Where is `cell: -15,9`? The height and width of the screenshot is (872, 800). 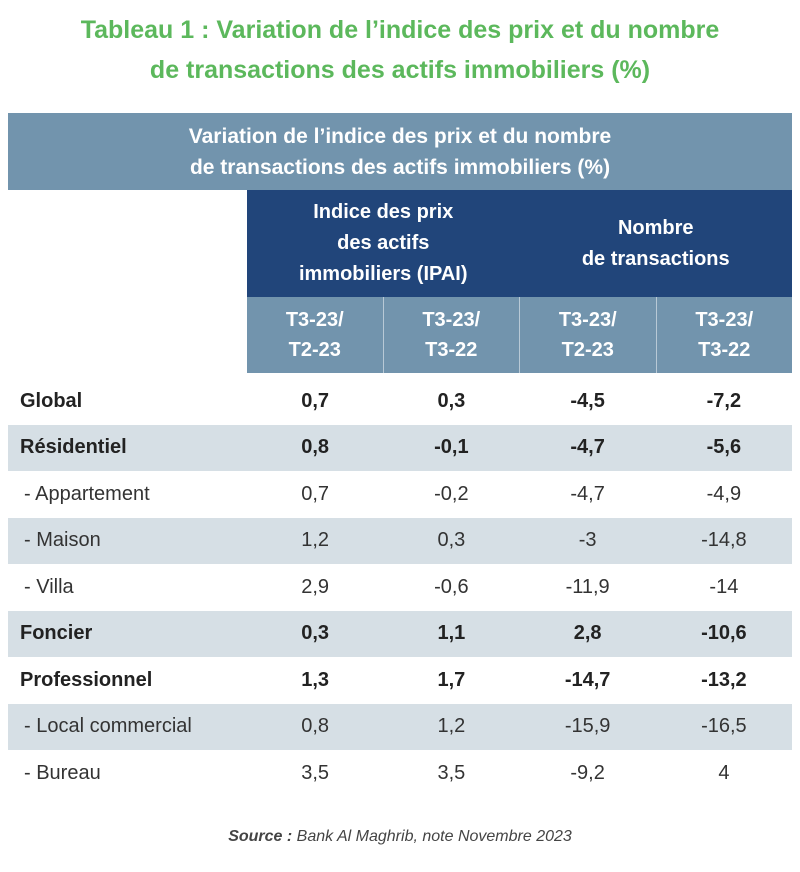 cell: -15,9 is located at coordinates (587, 726).